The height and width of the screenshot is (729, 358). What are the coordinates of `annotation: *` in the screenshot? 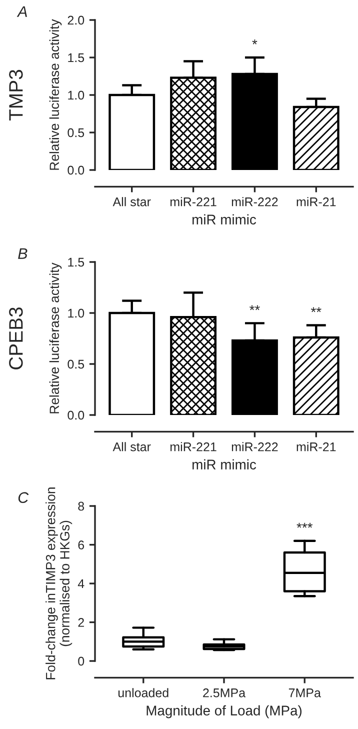 It's located at (255, 42).